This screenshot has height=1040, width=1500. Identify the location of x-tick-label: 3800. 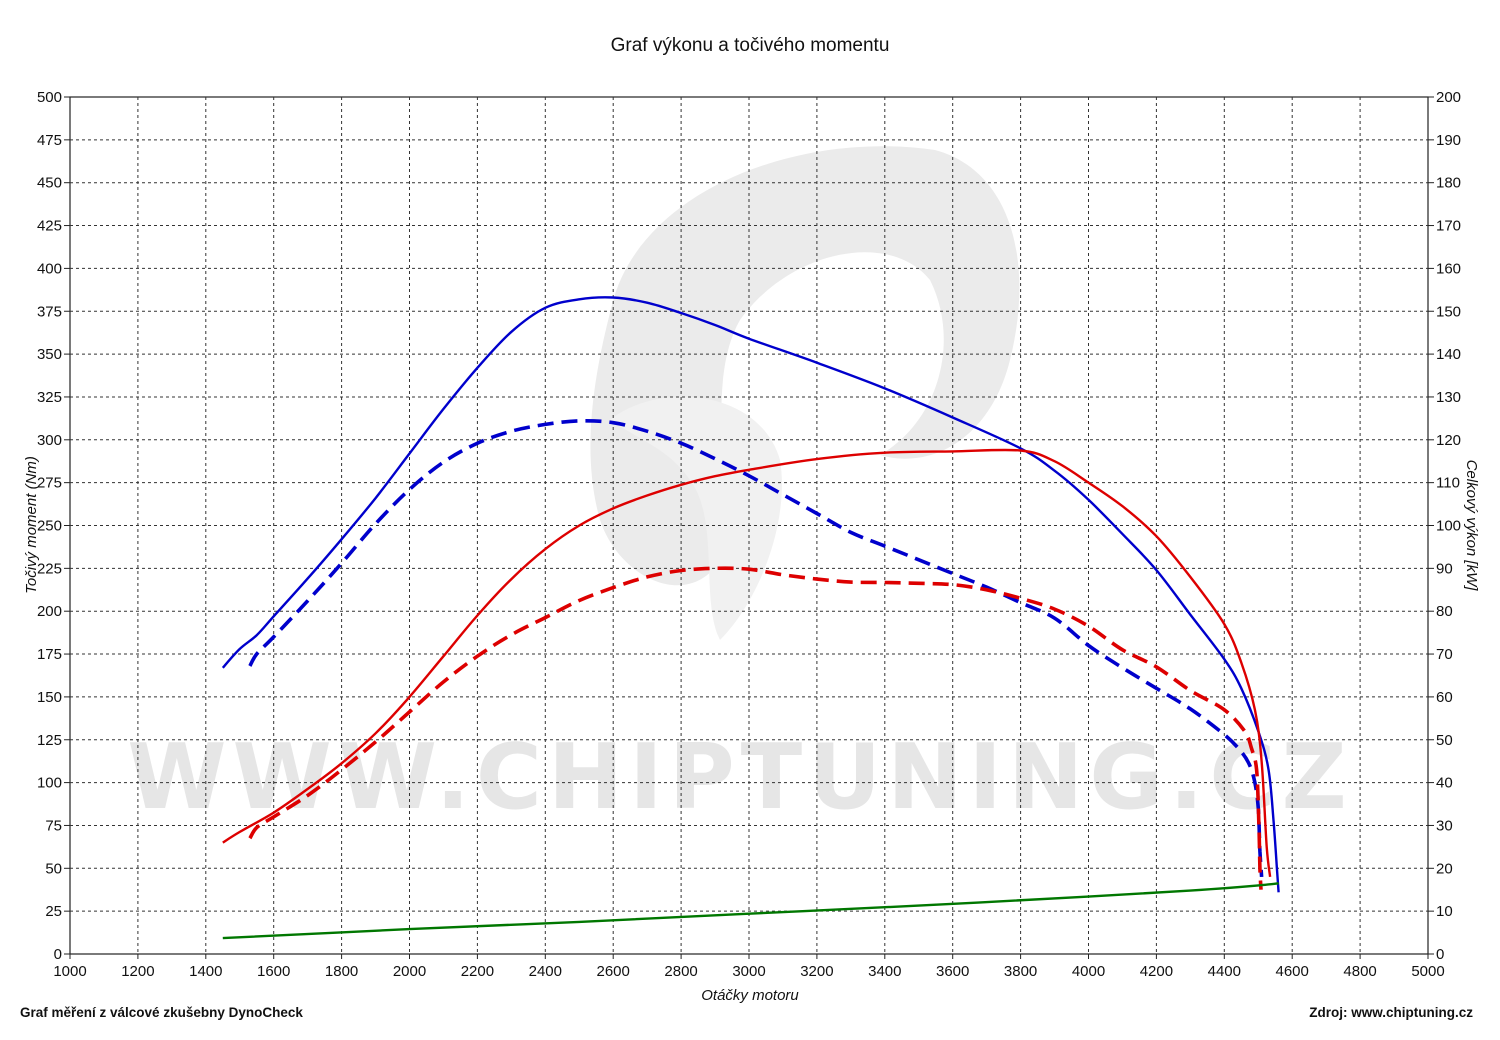
(1020, 971).